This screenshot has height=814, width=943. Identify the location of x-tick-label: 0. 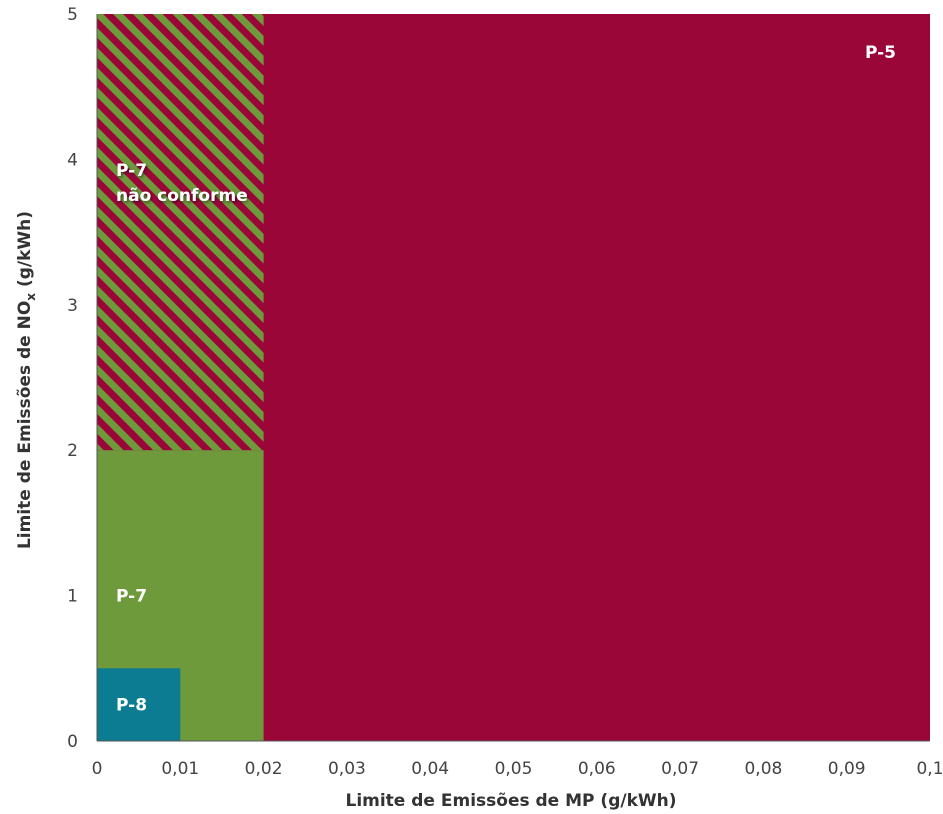
(97, 769).